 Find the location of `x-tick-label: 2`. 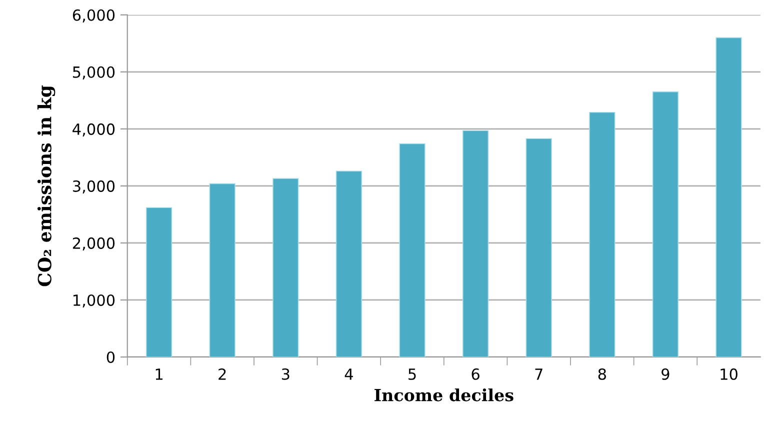

x-tick-label: 2 is located at coordinates (222, 374).